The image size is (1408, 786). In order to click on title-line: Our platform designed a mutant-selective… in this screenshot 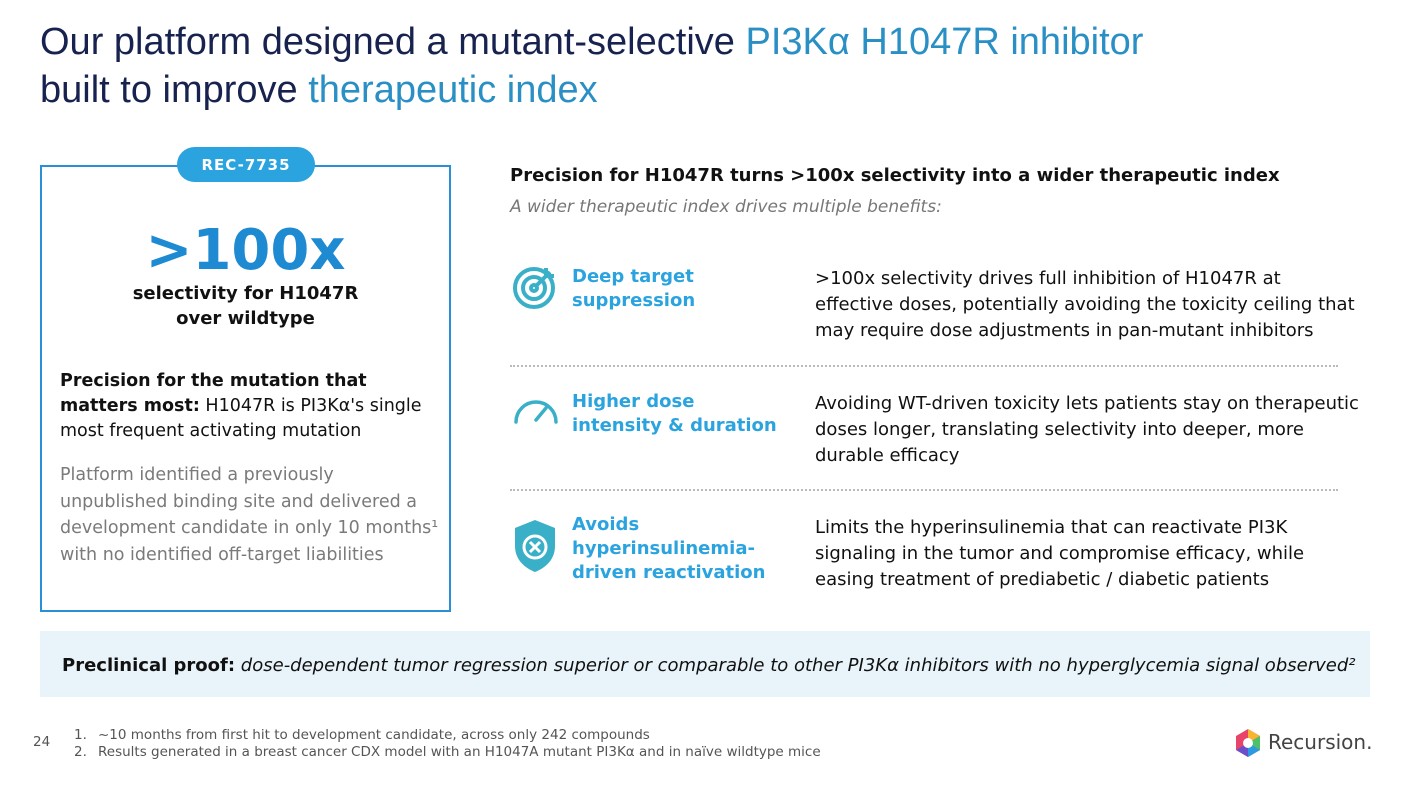, I will do `click(591, 42)`.